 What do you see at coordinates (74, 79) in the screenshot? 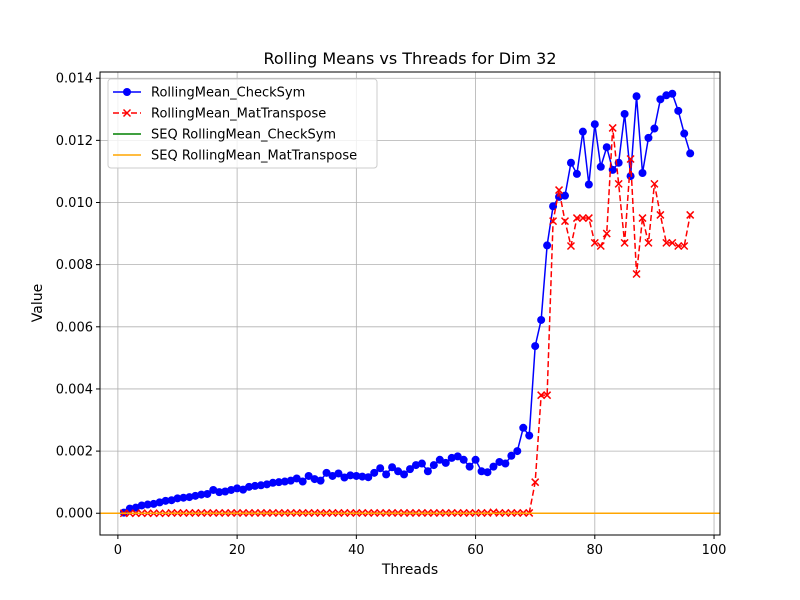
I see `y-tick-label: 0.014` at bounding box center [74, 79].